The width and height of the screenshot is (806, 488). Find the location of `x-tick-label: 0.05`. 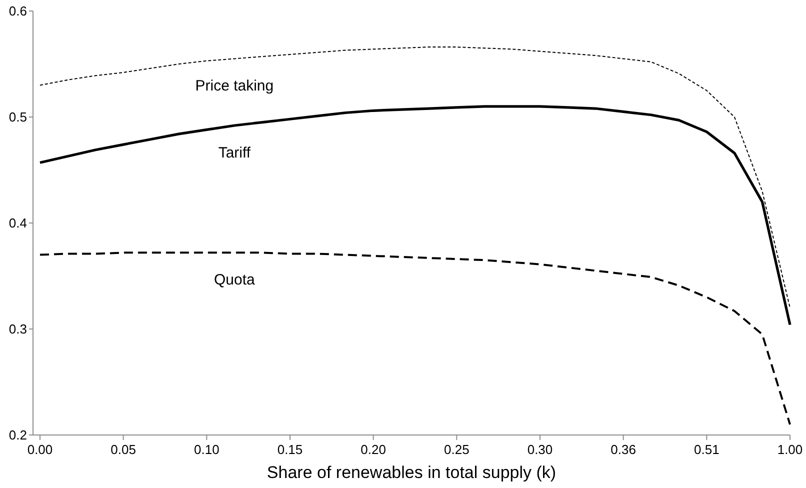

x-tick-label: 0.05 is located at coordinates (123, 449).